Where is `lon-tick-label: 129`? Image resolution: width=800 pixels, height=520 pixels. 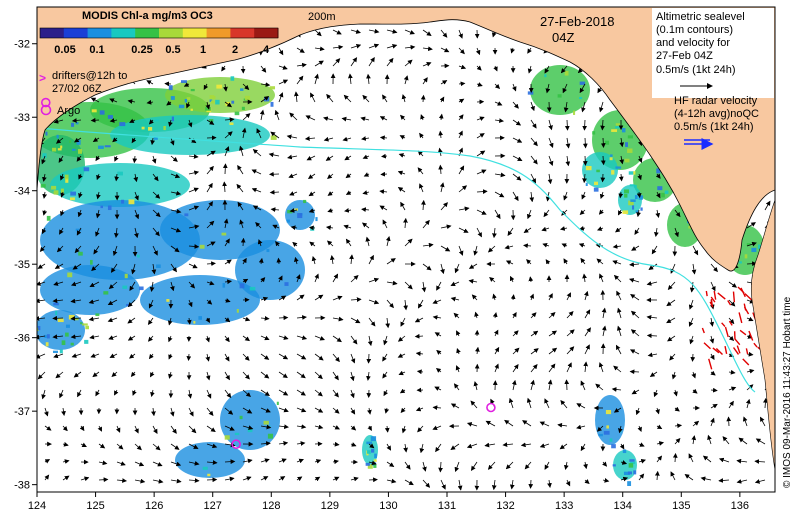
lon-tick-label: 129 is located at coordinates (330, 506).